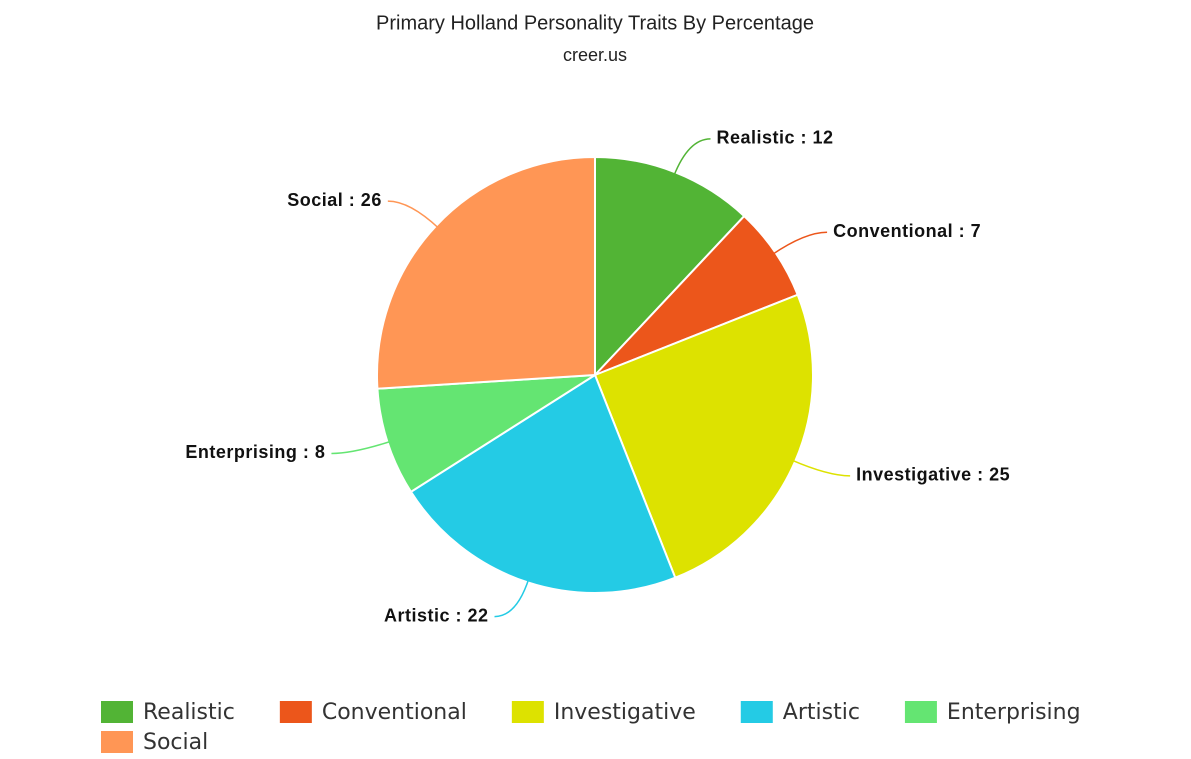 This screenshot has width=1191, height=759. What do you see at coordinates (1014, 712) in the screenshot?
I see `legend-label: Enterprising` at bounding box center [1014, 712].